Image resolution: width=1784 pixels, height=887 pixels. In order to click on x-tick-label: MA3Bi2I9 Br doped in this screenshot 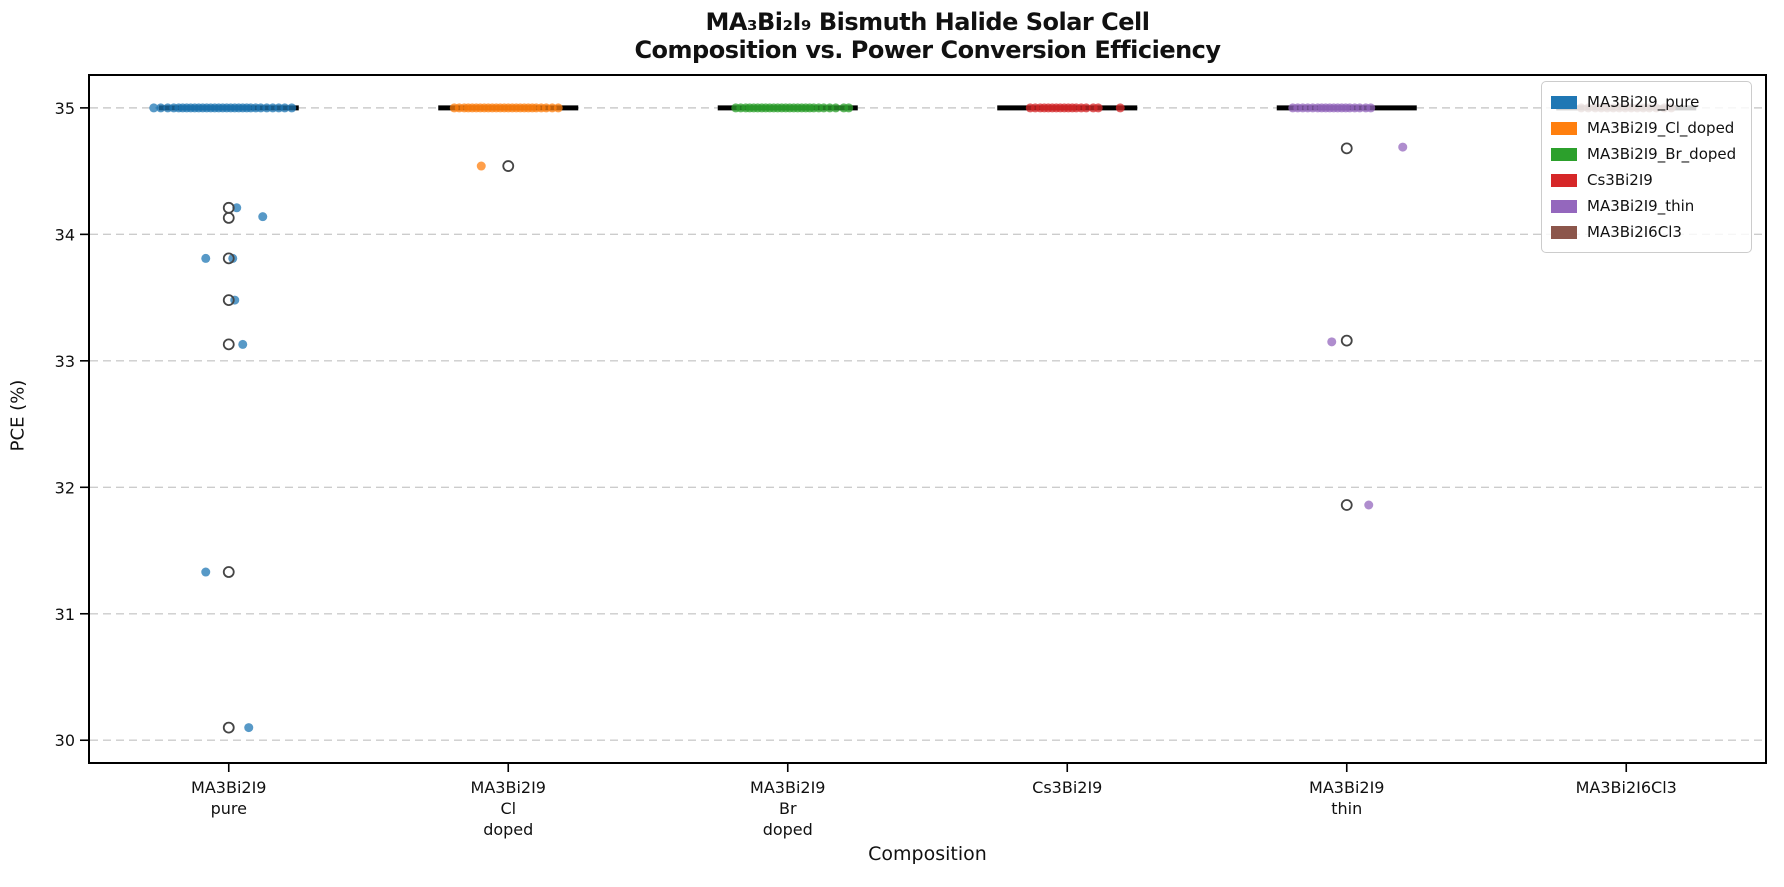, I will do `click(787, 808)`.